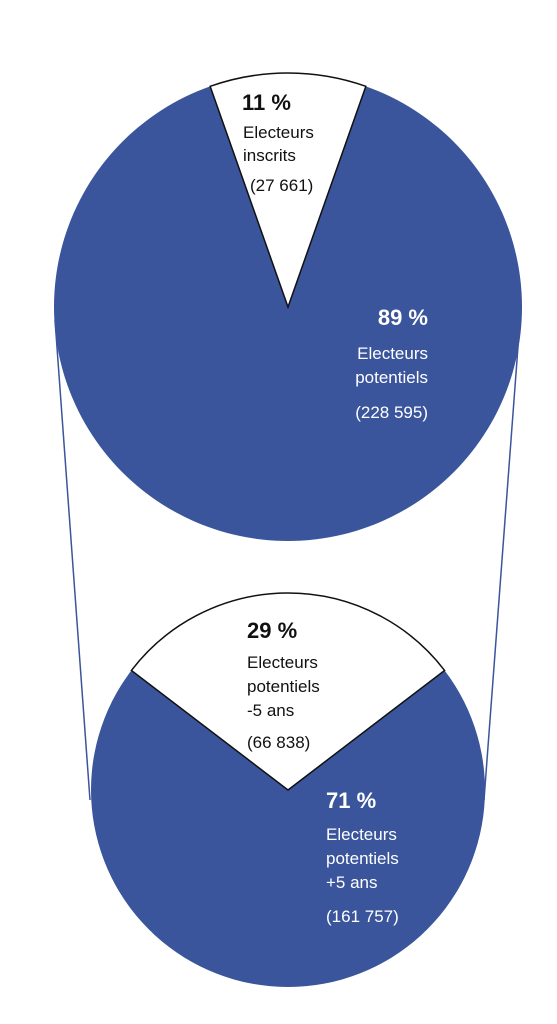 This screenshot has width=557, height=1024. I want to click on slice-label-moins-5-ans-line1: Electeurs, so click(282, 662).